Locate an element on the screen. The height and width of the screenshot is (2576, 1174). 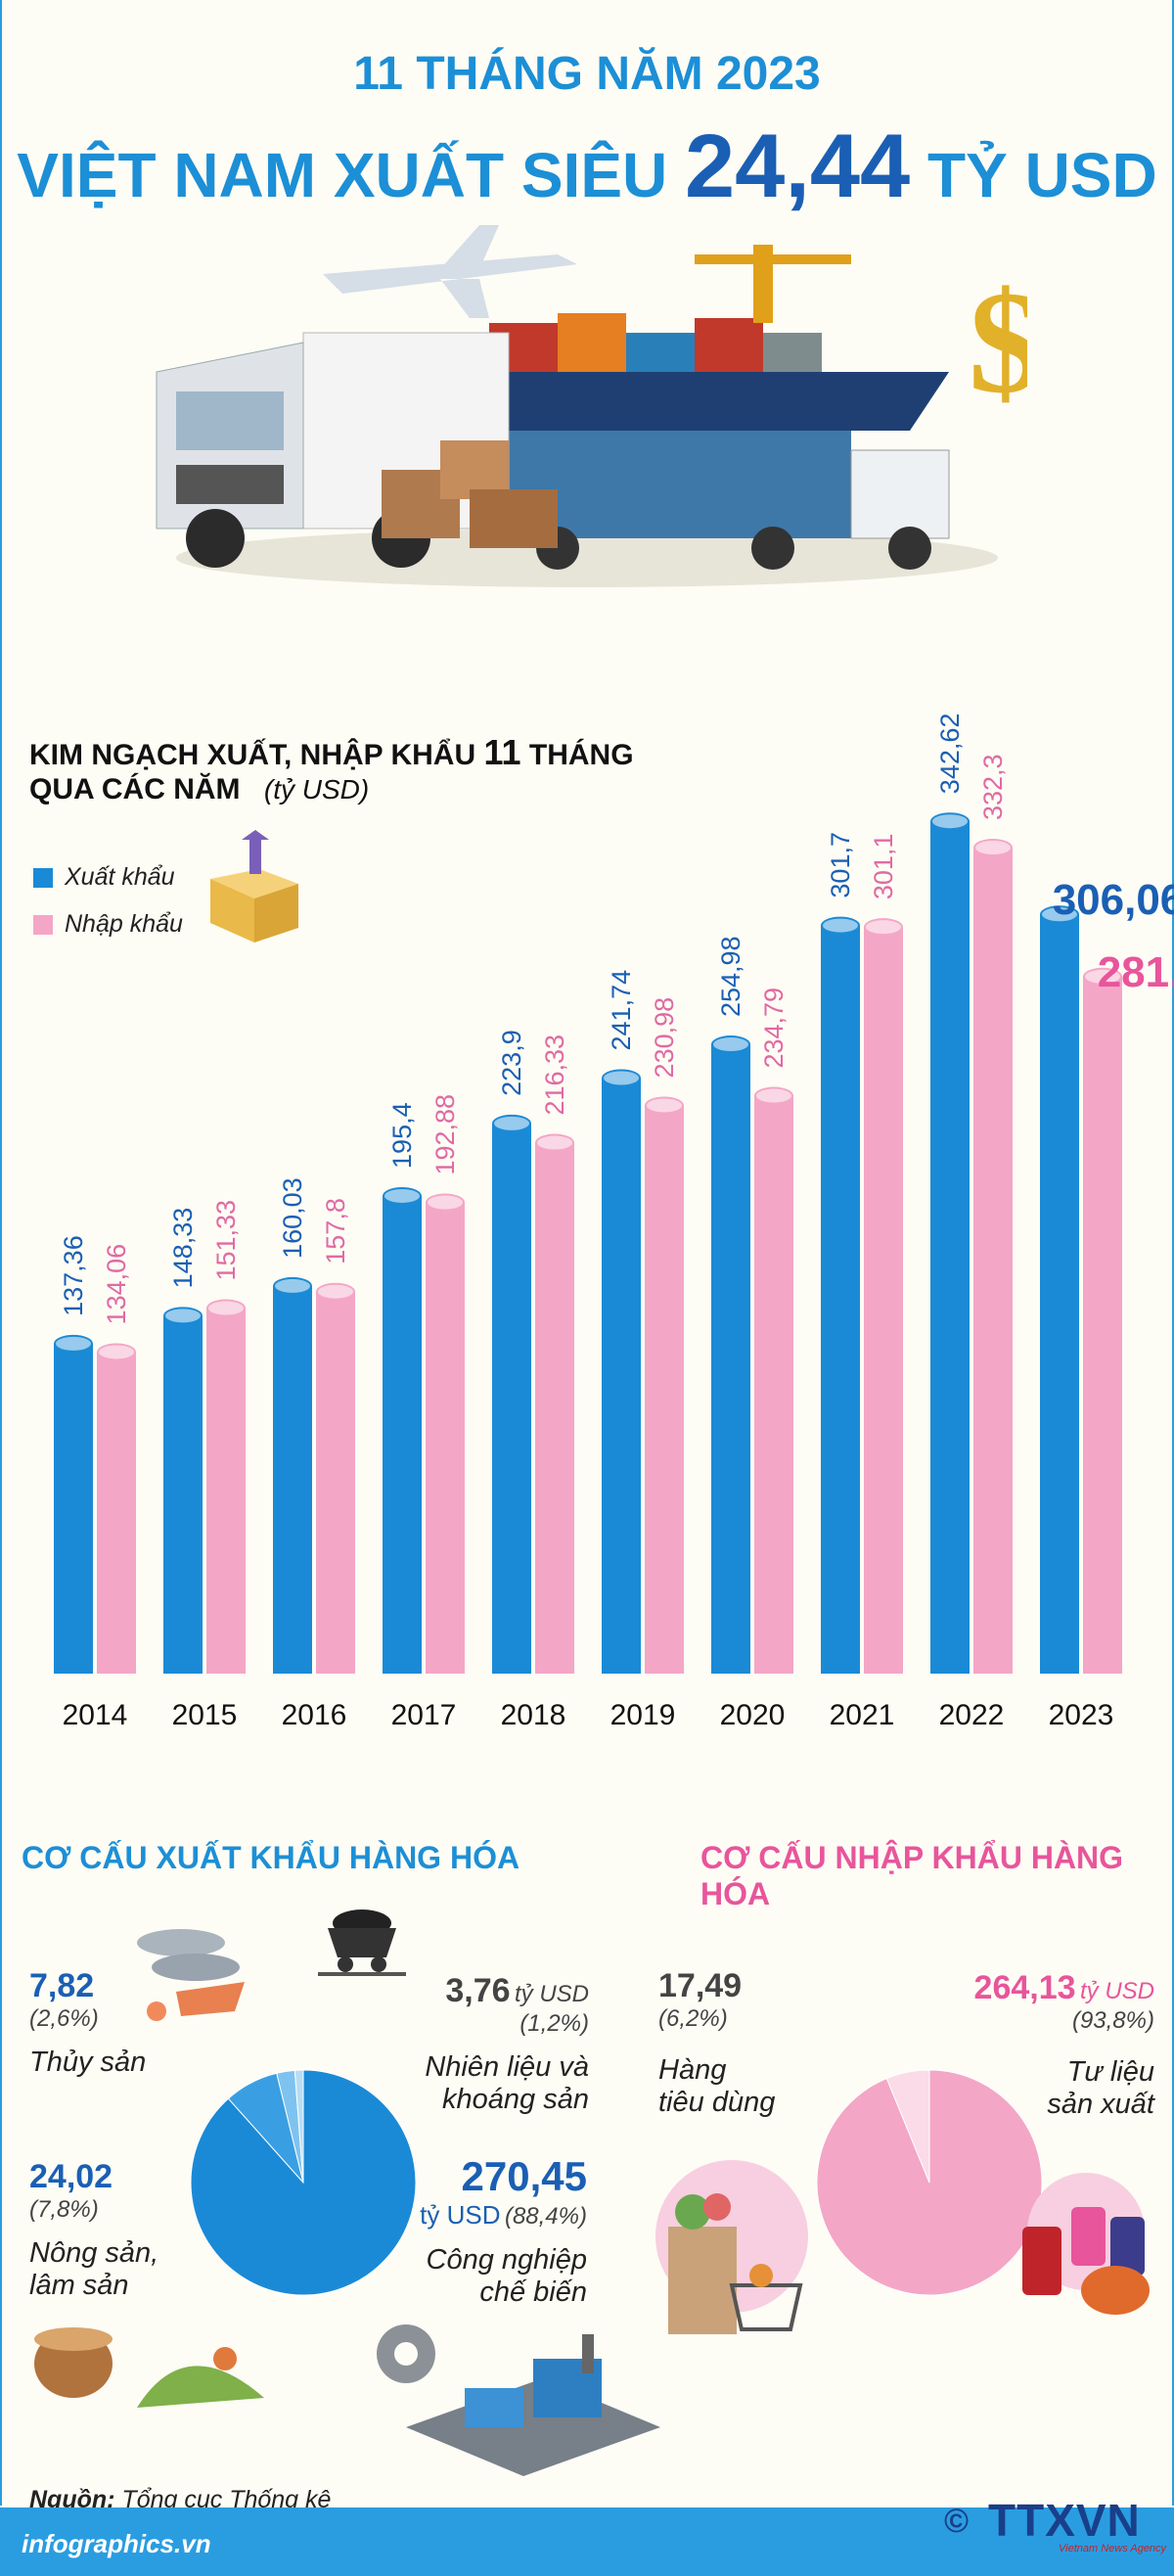
agency-logo: TTXVN is located at coordinates (1064, 2521).